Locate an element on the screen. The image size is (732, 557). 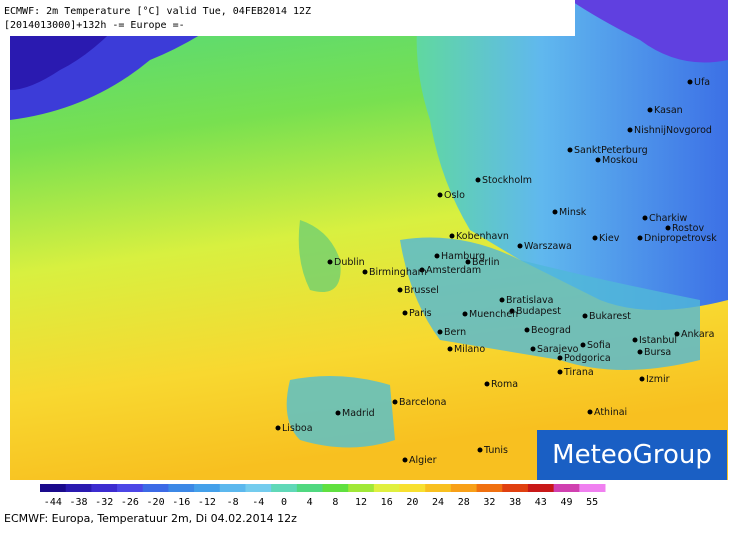
city-label: Ufa is located at coordinates (702, 82).